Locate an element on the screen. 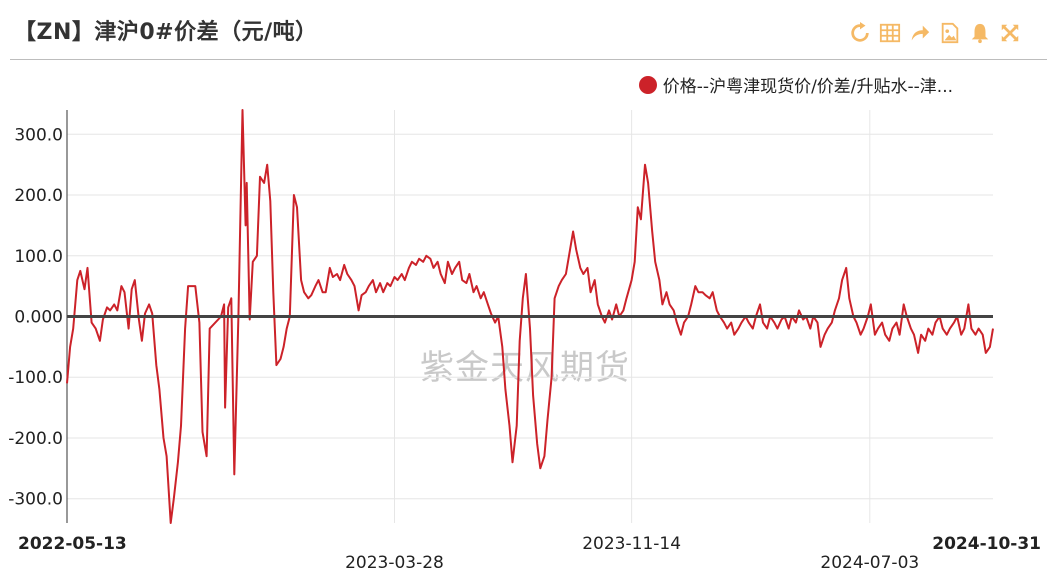 The width and height of the screenshot is (1047, 583). chart-toolbar is located at coordinates (935, 33).